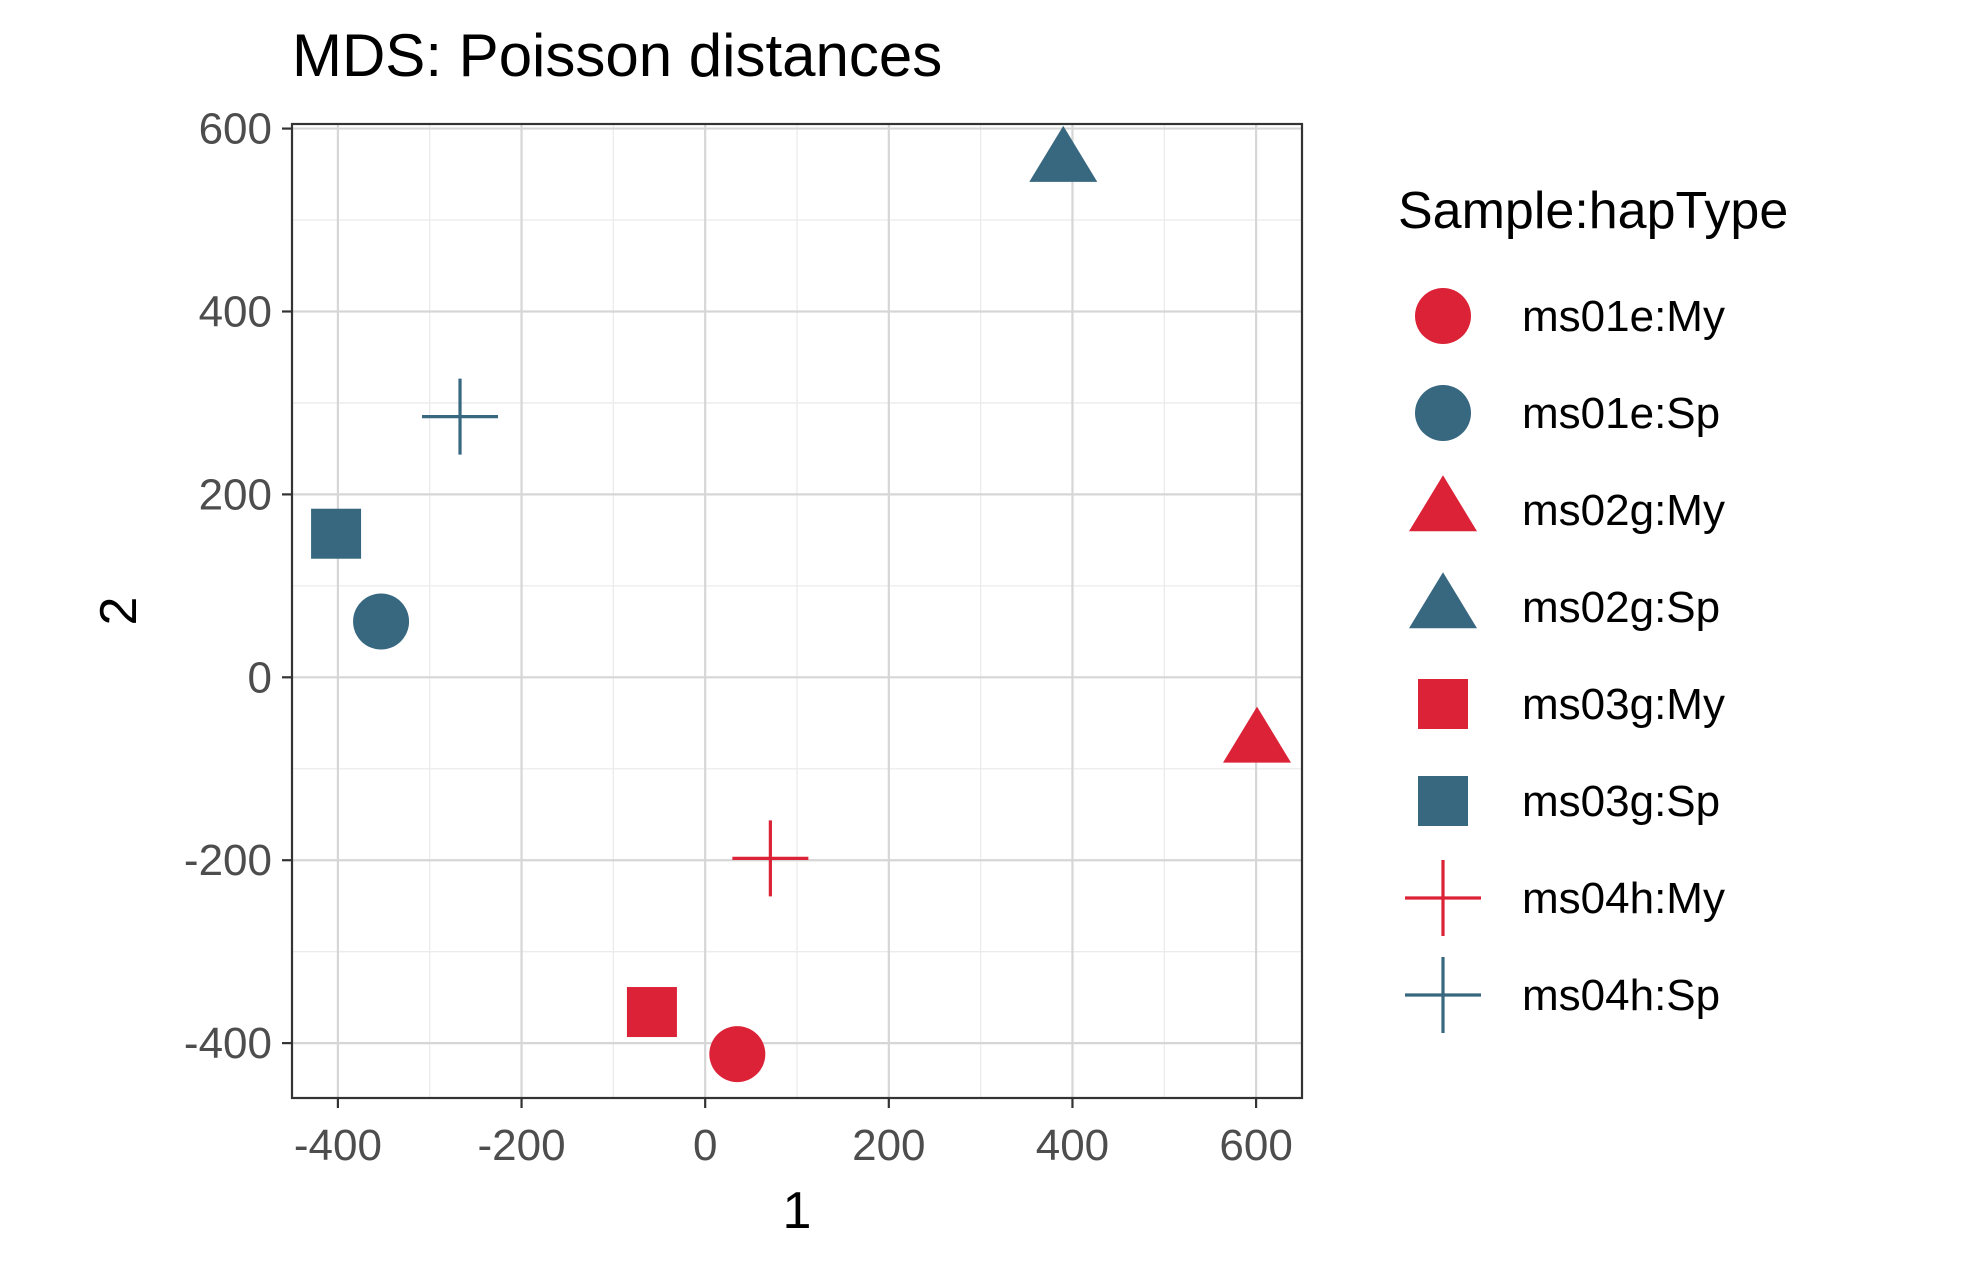  I want to click on y-tick-label: -400, so click(228, 1043).